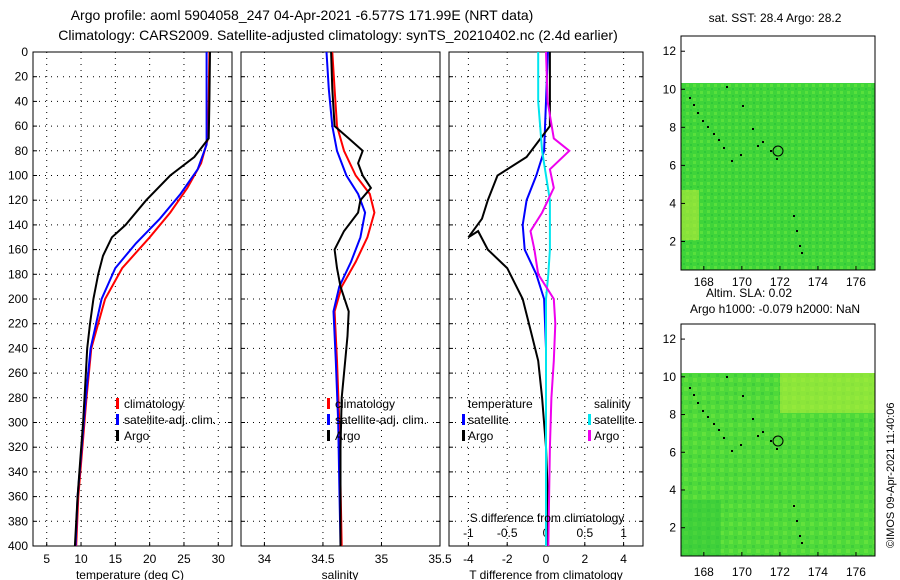 Image resolution: width=900 pixels, height=580 pixels. What do you see at coordinates (500, 404) in the screenshot?
I see `legend-temperature-title: temperature` at bounding box center [500, 404].